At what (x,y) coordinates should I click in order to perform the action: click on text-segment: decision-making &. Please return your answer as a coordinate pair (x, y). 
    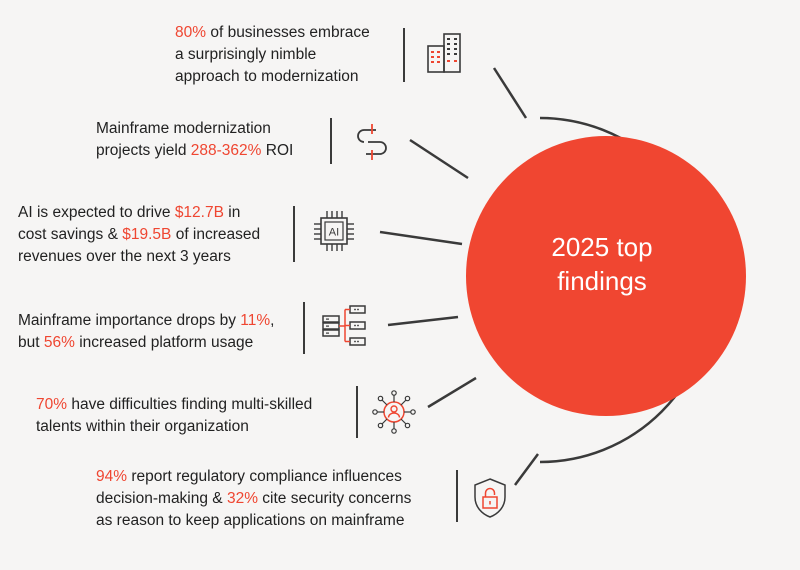
    Looking at the image, I should click on (161, 498).